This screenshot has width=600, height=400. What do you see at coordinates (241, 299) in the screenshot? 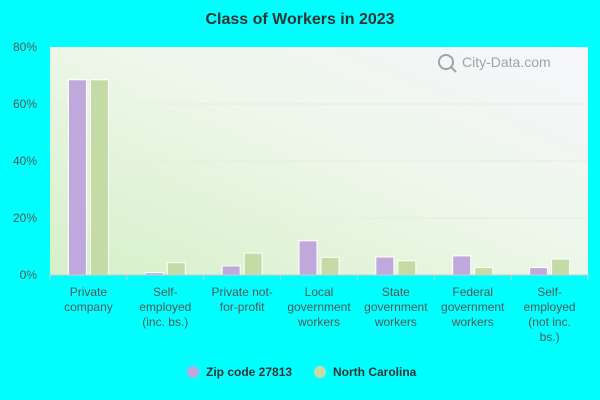
I see `x-category-label: Private not-for-profit` at bounding box center [241, 299].